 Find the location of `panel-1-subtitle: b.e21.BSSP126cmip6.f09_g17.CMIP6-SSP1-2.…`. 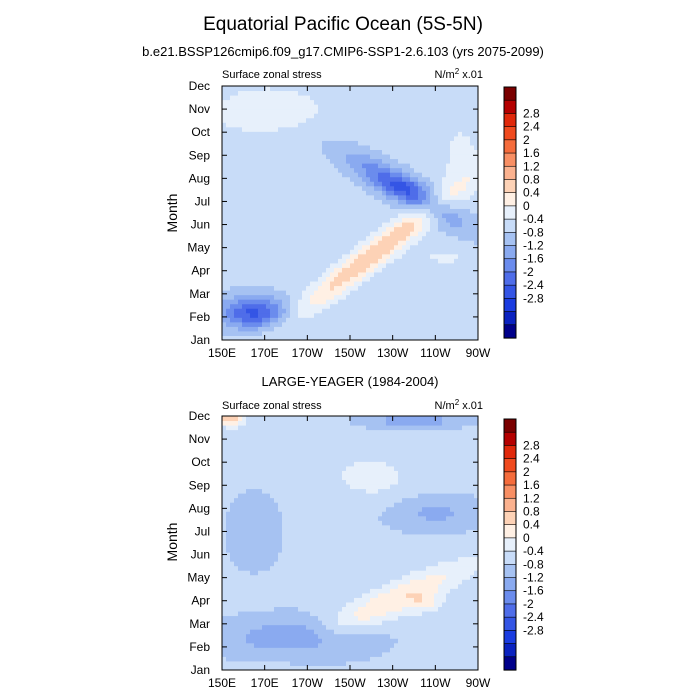

panel-1-subtitle: b.e21.BSSP126cmip6.f09_g17.CMIP6-SSP1-2.… is located at coordinates (343, 51).